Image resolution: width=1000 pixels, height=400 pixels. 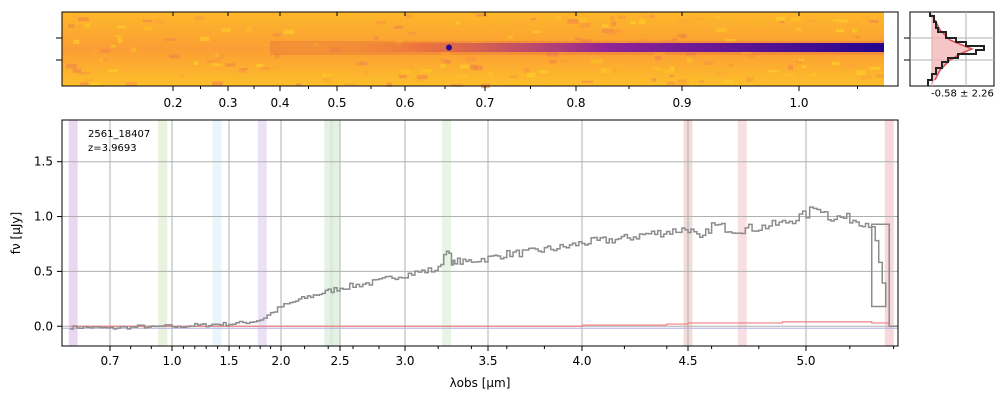 I want to click on spectrum-2d-xtick-label-7: 0.9, so click(x=681, y=103).